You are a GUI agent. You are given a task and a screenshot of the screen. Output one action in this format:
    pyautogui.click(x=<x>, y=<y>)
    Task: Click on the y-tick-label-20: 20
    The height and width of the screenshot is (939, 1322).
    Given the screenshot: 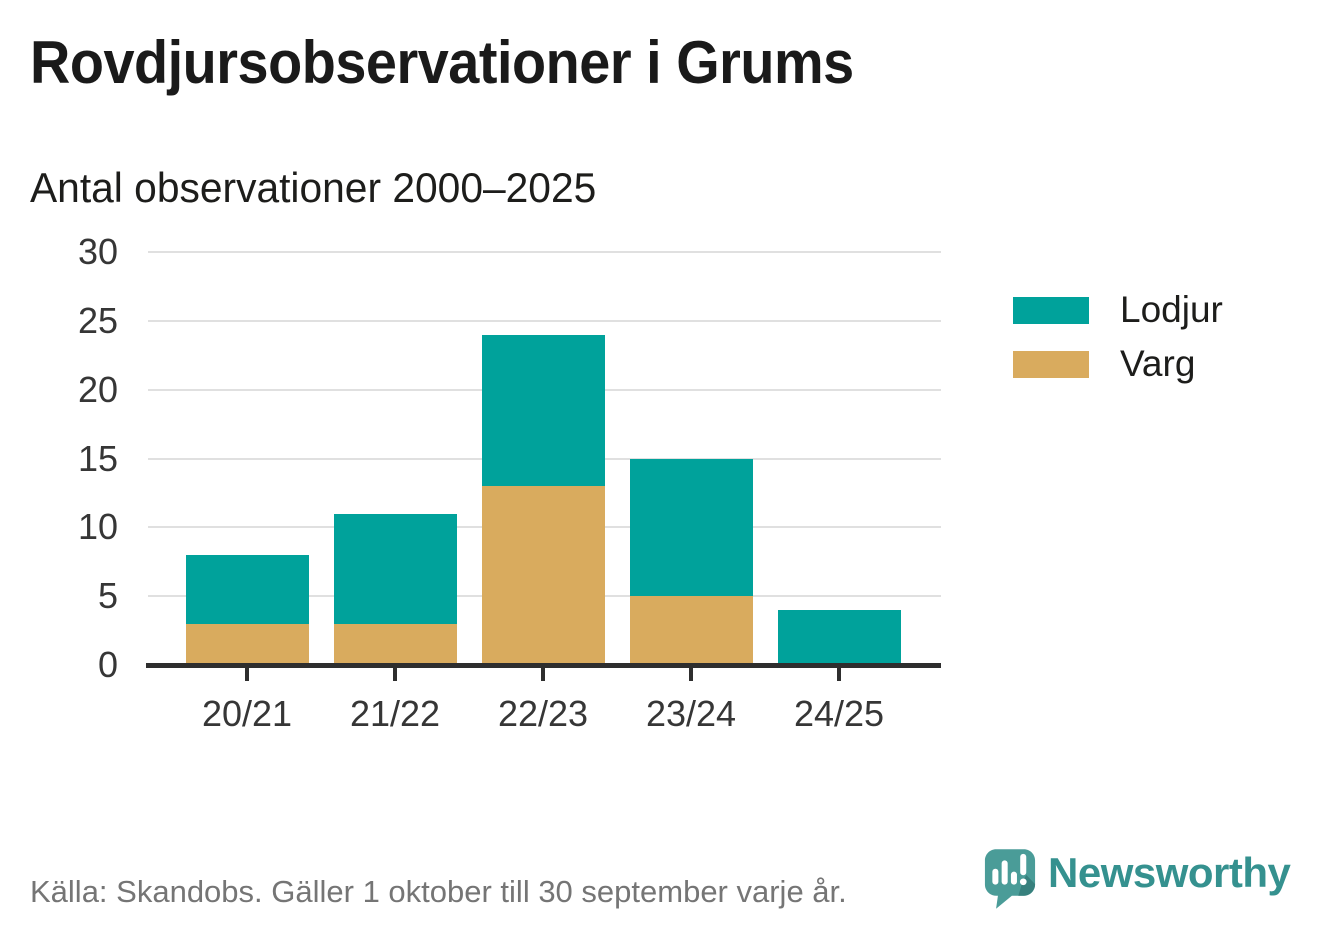 What is the action you would take?
    pyautogui.click(x=97, y=389)
    